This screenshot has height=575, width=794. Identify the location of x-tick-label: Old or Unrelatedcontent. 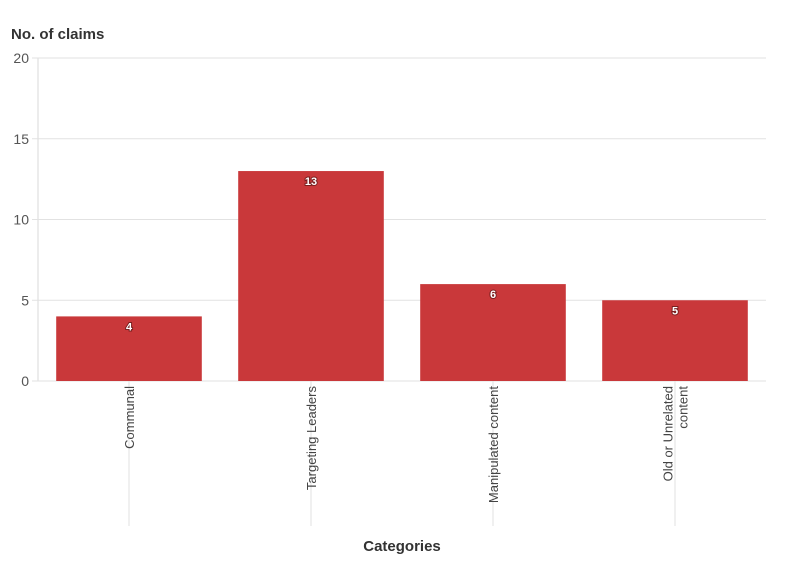
(676, 434).